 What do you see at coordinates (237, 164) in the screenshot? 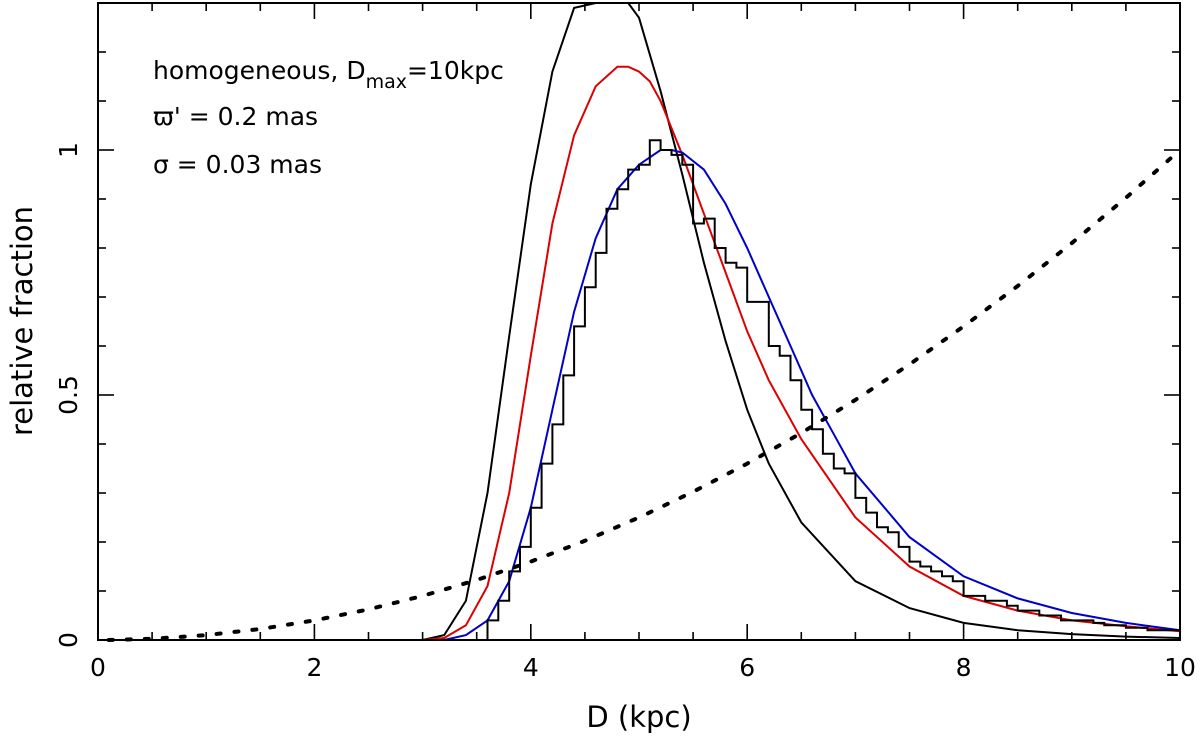
I see `annotation-line-3: σ = 0.03 mas` at bounding box center [237, 164].